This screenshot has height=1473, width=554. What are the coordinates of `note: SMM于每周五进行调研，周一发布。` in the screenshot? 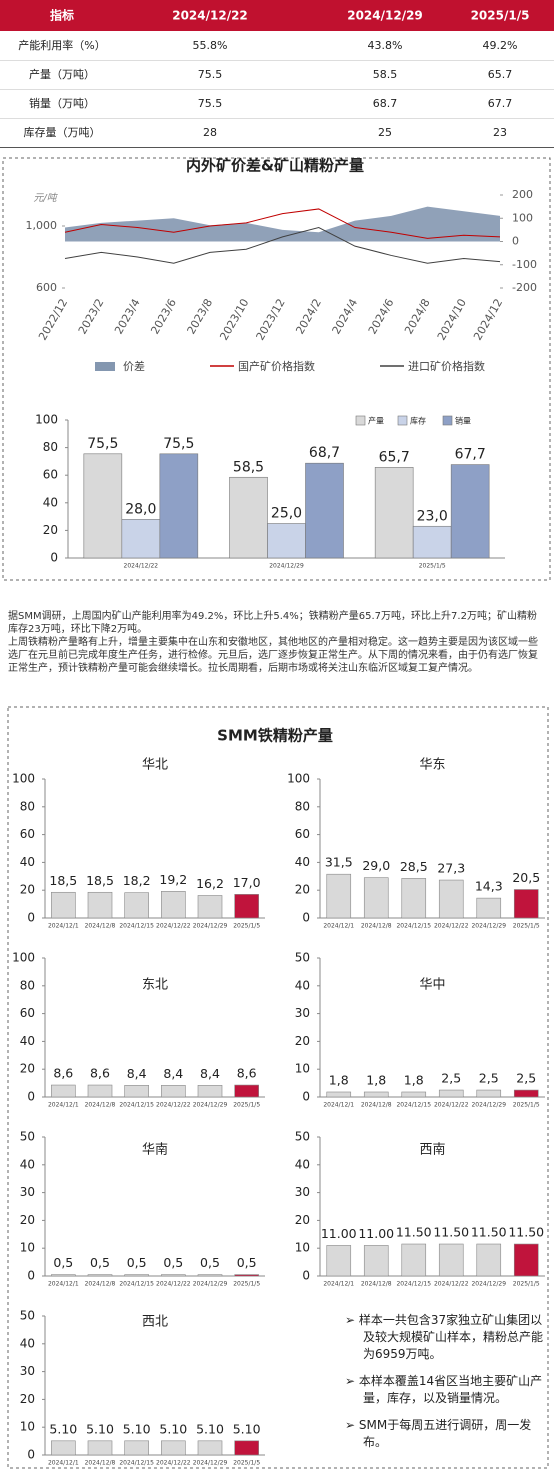 It's located at (444, 1434).